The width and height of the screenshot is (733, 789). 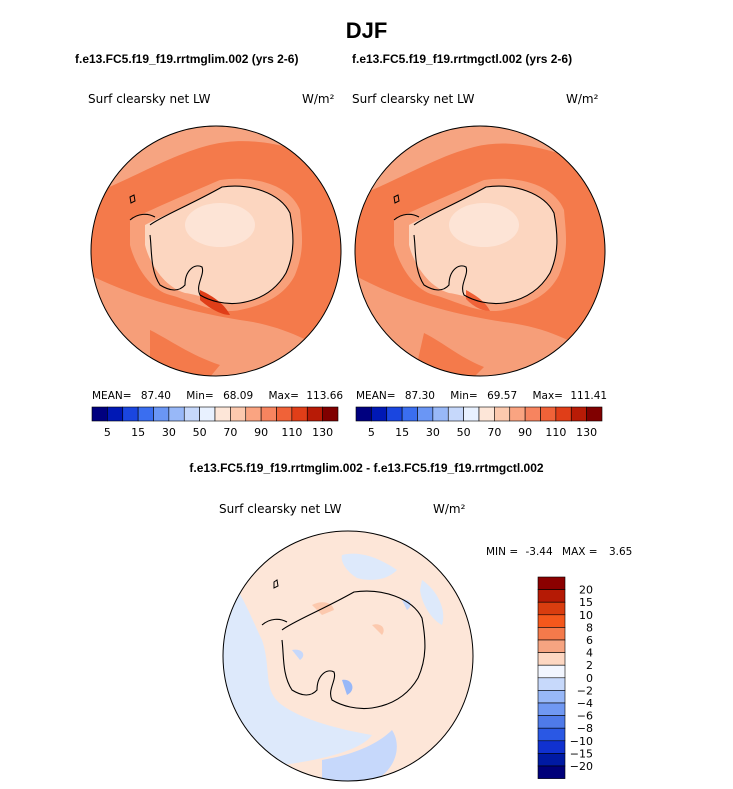 I want to click on panel1-plateau, so click(x=220, y=225).